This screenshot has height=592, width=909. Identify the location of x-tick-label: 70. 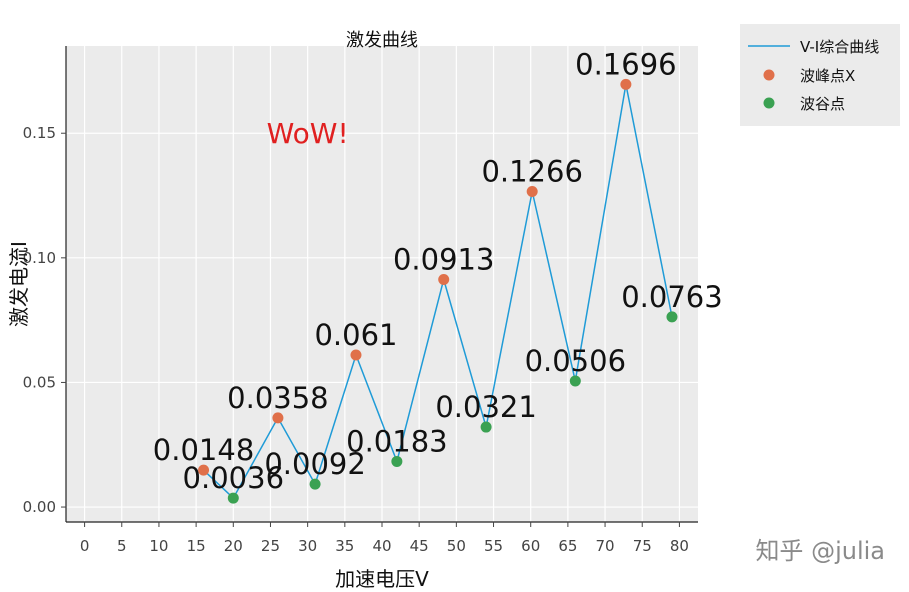
(605, 546).